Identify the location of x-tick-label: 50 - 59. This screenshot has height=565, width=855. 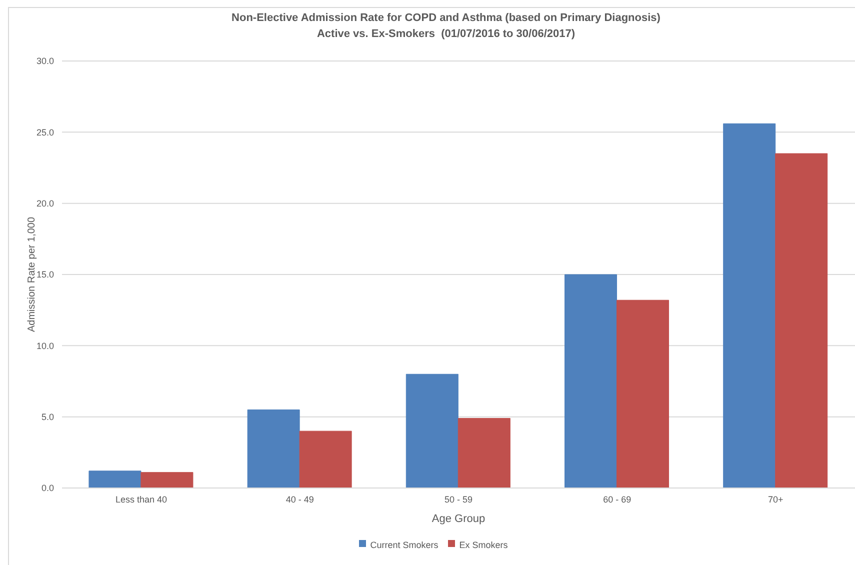
(458, 499).